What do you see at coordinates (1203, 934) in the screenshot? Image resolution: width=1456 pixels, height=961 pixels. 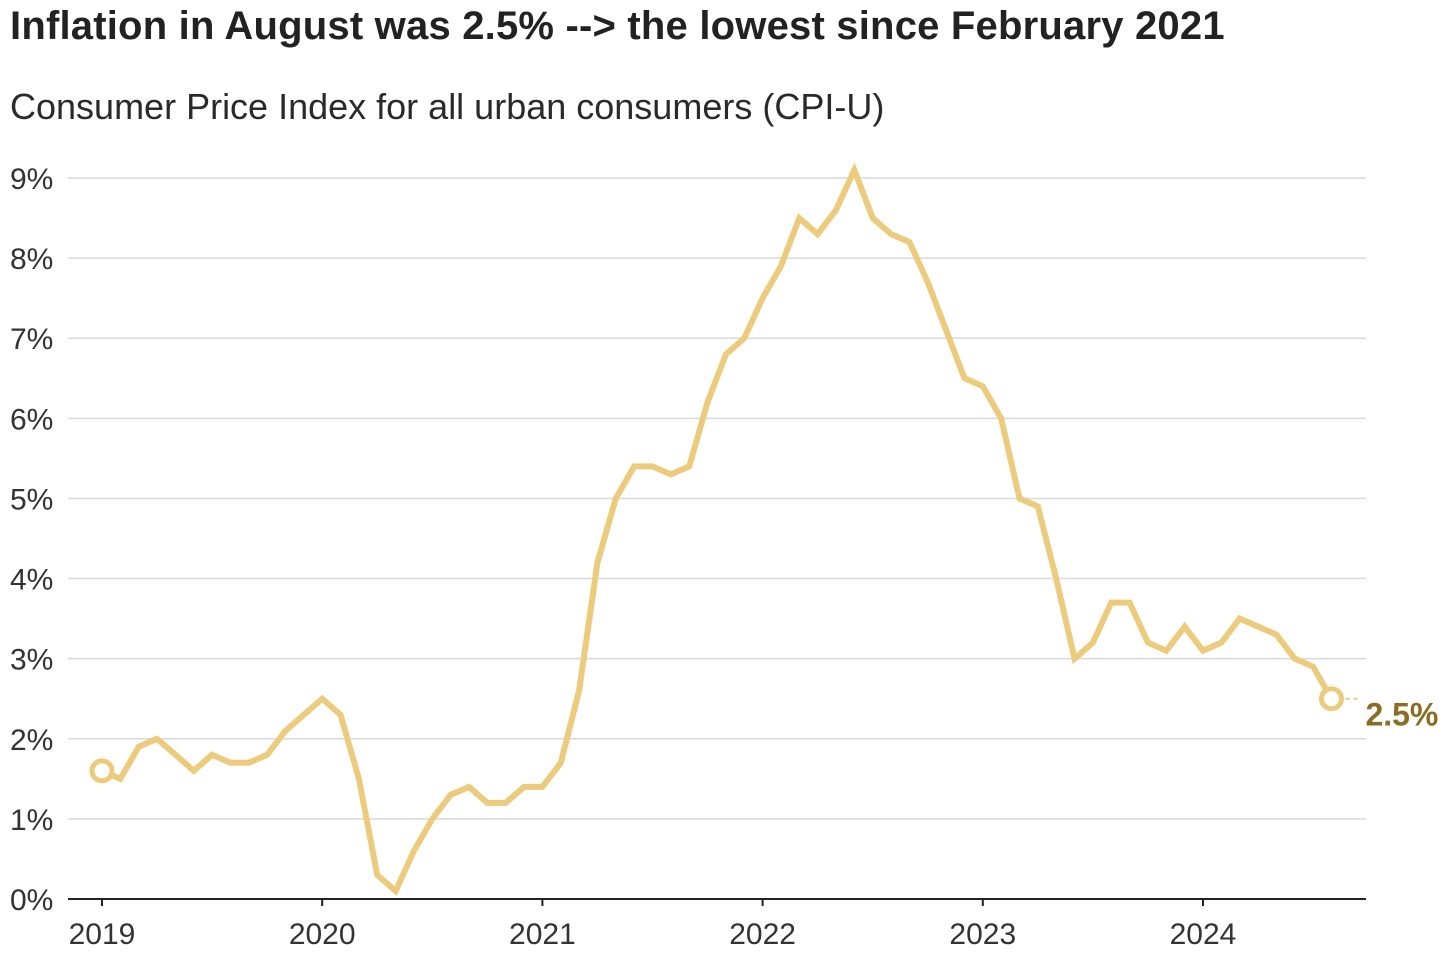 I see `x-tick-label: 2024` at bounding box center [1203, 934].